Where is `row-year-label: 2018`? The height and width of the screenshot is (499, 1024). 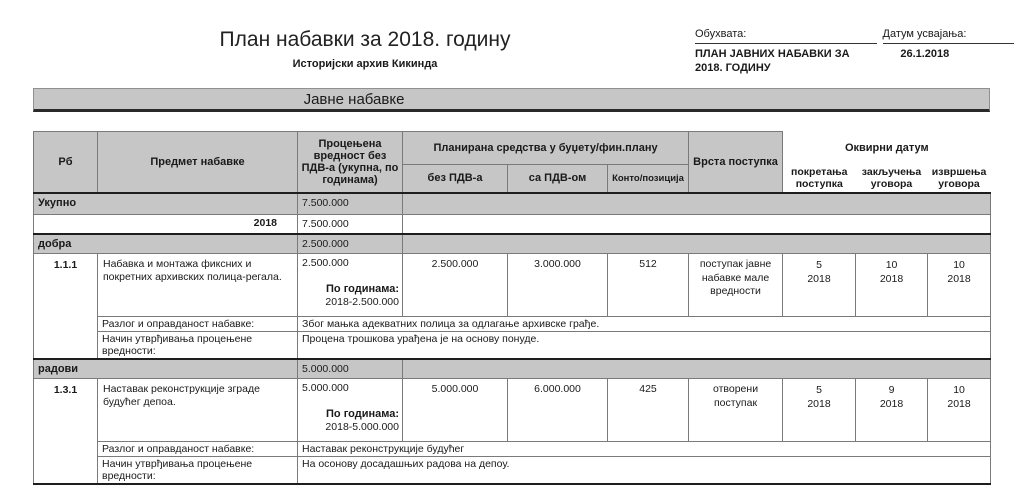
row-year-label: 2018 is located at coordinates (165, 224).